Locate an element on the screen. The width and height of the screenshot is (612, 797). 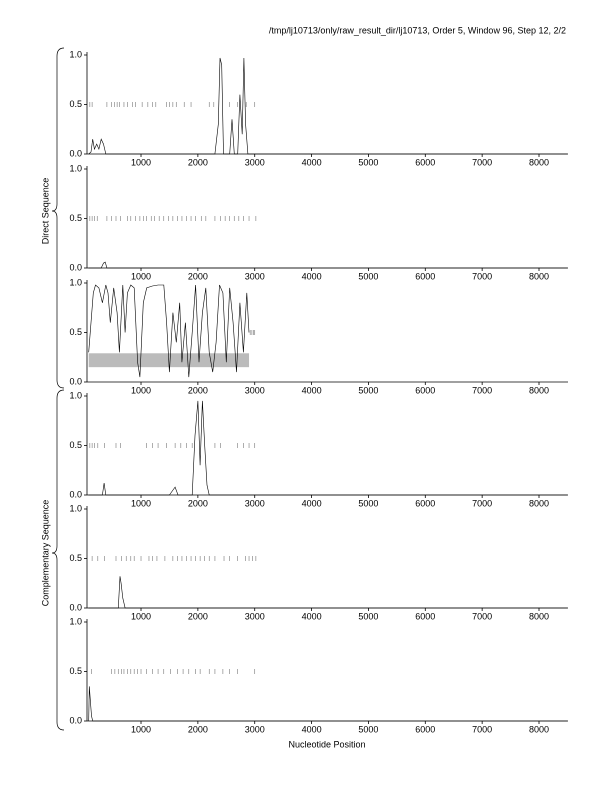
group-label: Complementary Sequence is located at coordinates (45, 553).